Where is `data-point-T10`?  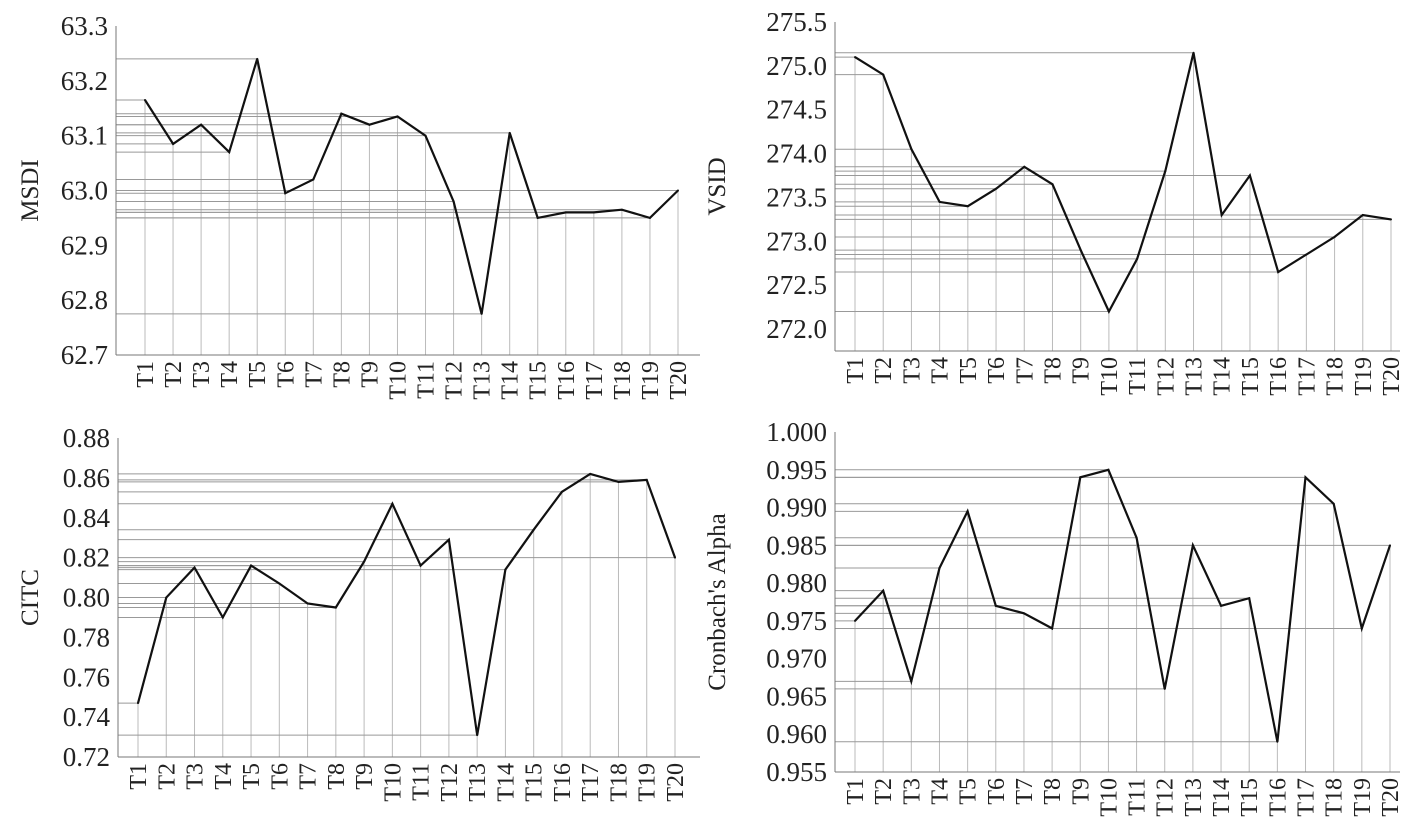
data-point-T10 is located at coordinates (1108, 311).